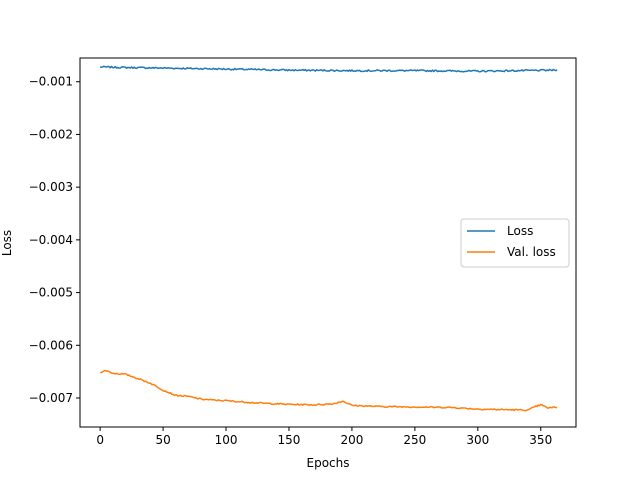  Describe the element at coordinates (51, 398) in the screenshot. I see `y-tick-label: −0.007` at that location.